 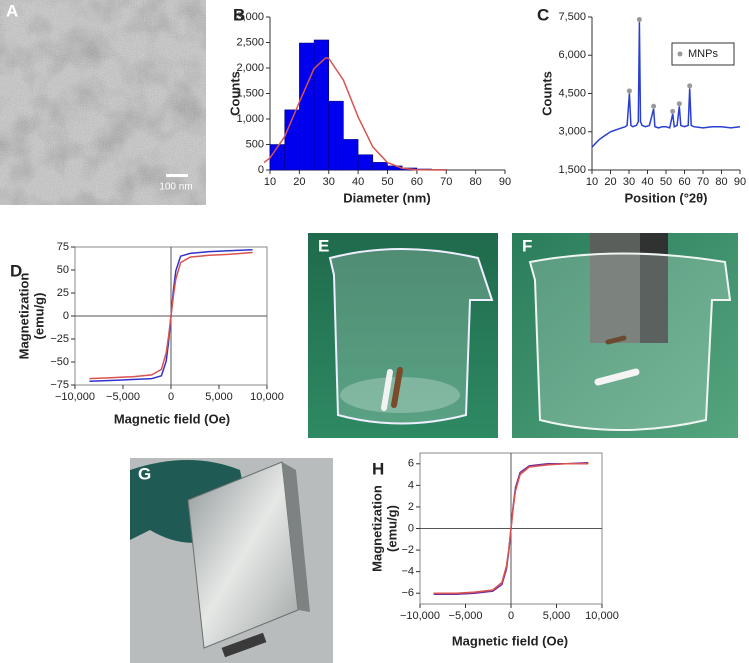 What do you see at coordinates (407, 593) in the screenshot?
I see `y-tick-label: −6` at bounding box center [407, 593].